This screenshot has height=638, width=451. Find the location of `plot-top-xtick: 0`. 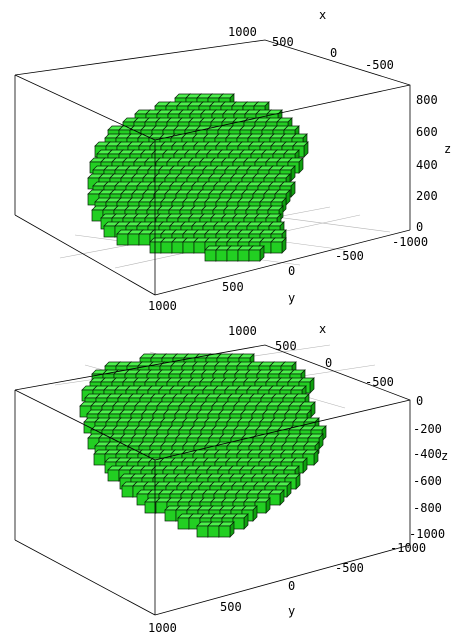

plot-top-xtick: 0 is located at coordinates (333, 53).